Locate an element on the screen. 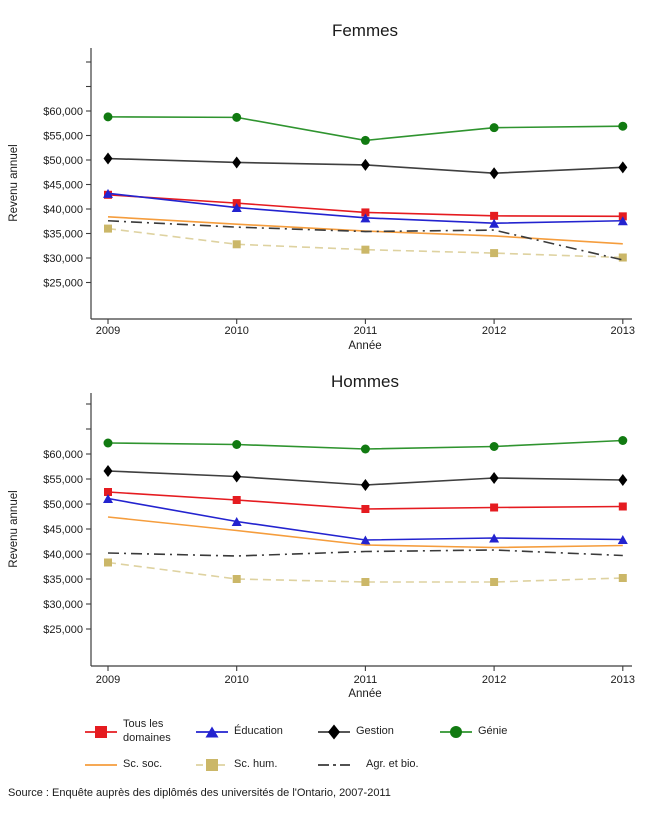 The width and height of the screenshot is (650, 813). chart-hommes-x-axis-label: Année is located at coordinates (364, 694).